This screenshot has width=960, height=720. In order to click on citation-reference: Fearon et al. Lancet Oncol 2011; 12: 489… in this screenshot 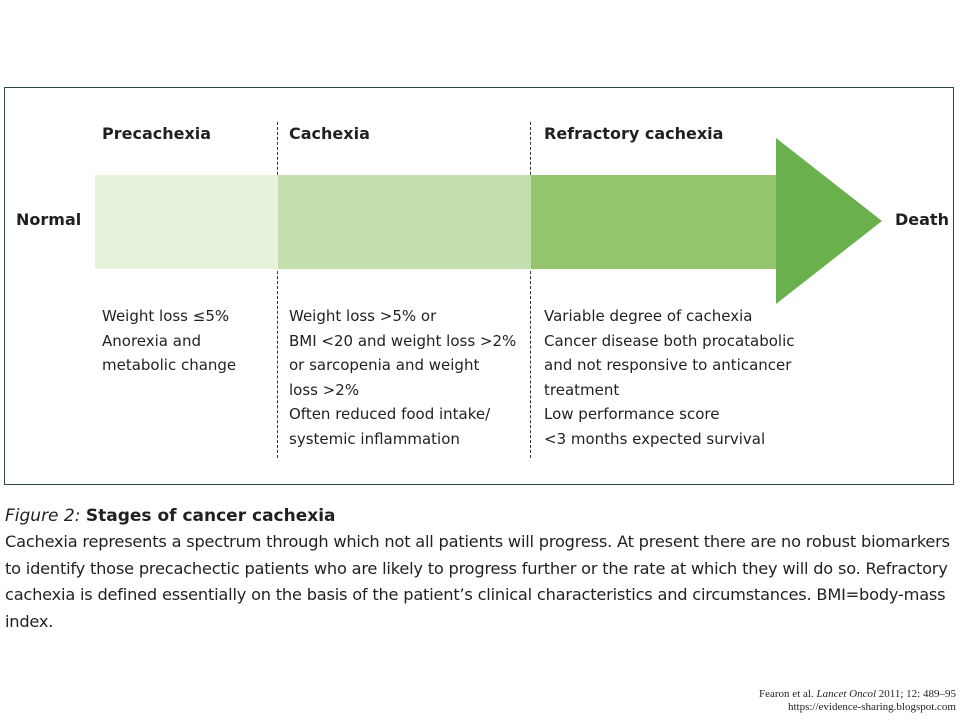, I will do `click(857, 694)`.